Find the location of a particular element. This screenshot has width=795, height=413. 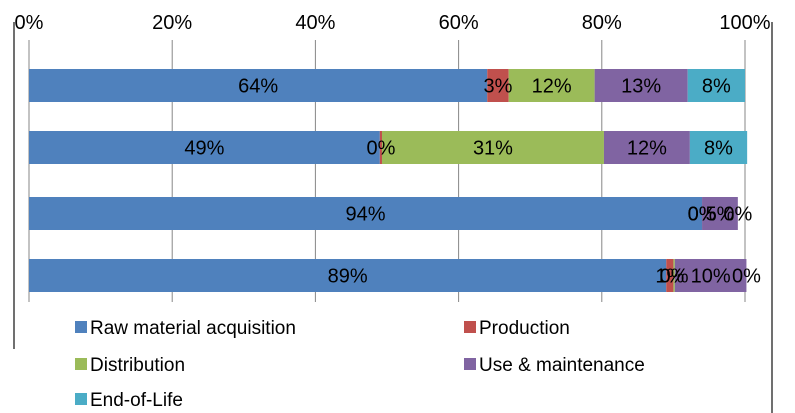

data-label: 3% is located at coordinates (498, 87).